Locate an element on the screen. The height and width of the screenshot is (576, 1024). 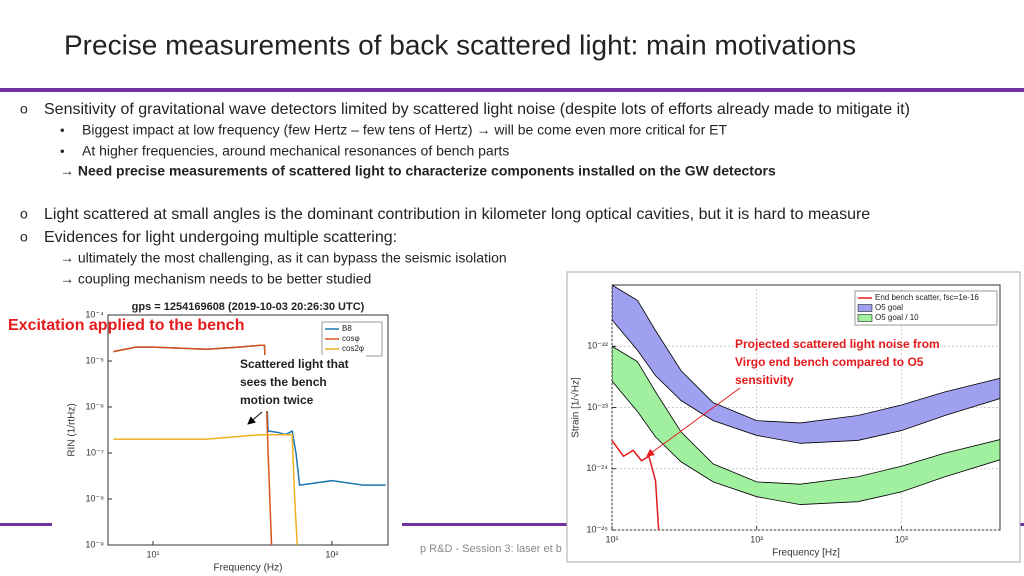
title-rule is located at coordinates (512, 90).